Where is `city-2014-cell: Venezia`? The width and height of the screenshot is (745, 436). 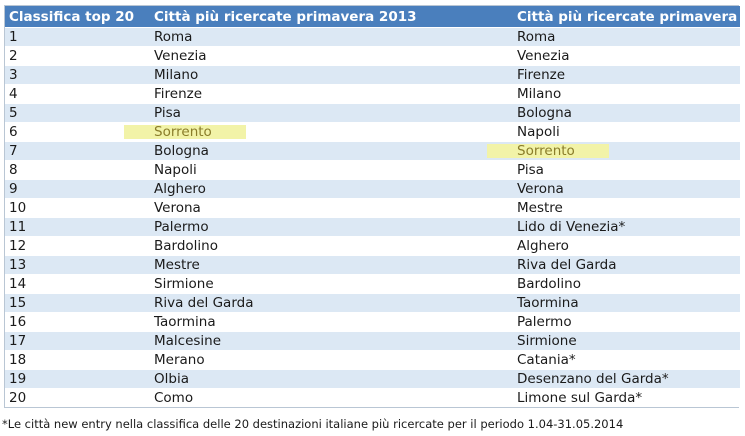
city-2014-cell: Venezia is located at coordinates (626, 56).